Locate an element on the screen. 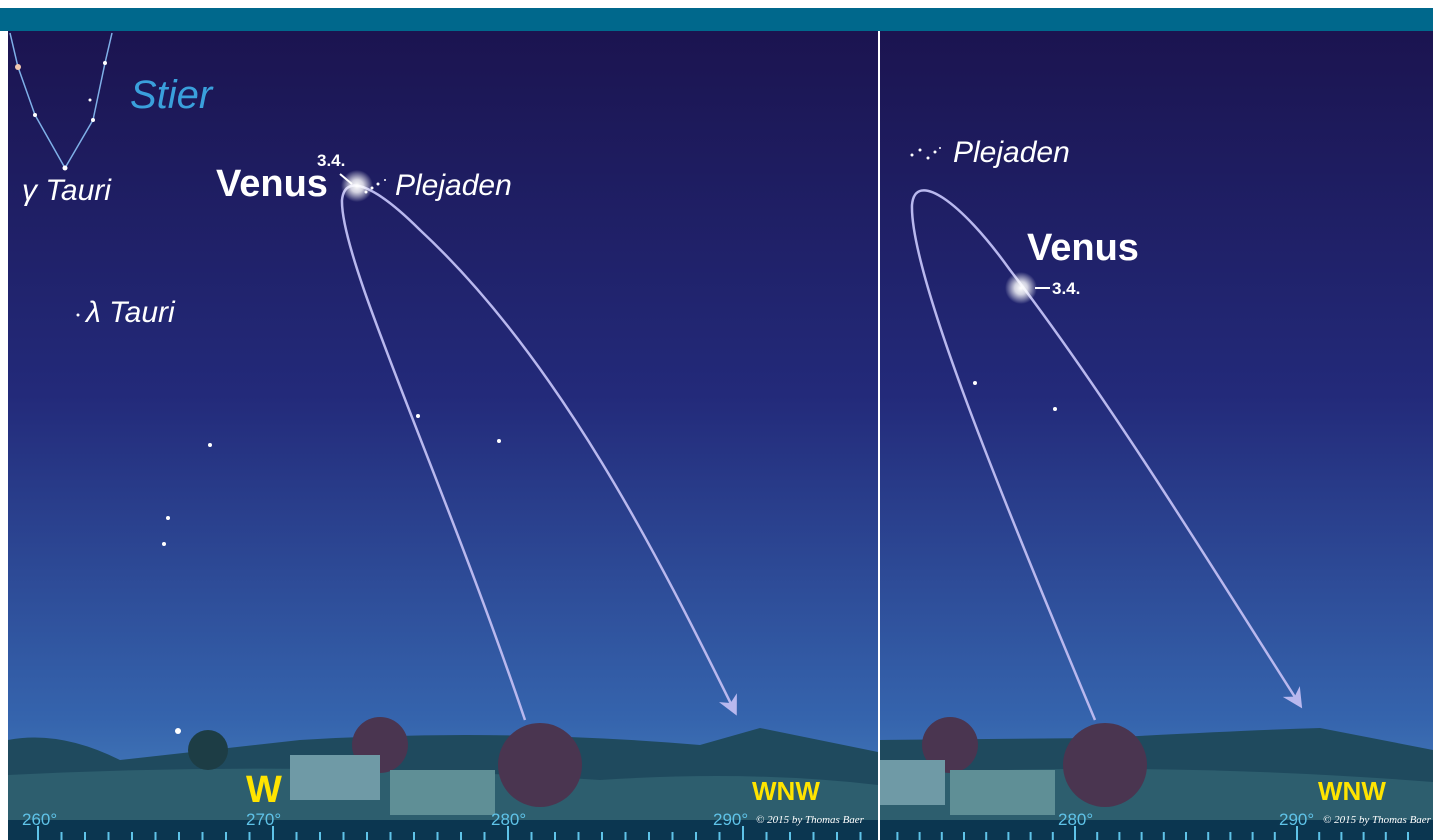 This screenshot has height=840, width=1433. constellation-label: Stier is located at coordinates (172, 95).